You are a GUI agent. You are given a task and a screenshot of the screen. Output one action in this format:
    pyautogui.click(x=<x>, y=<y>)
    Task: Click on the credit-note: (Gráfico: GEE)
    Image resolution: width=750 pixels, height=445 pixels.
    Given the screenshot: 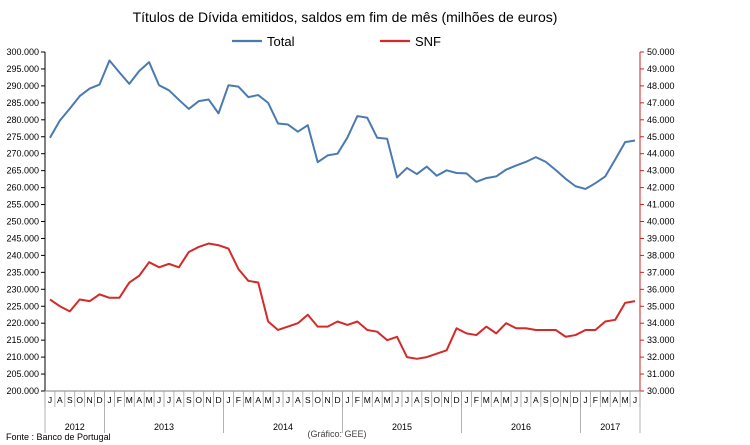 What is the action you would take?
    pyautogui.click(x=336, y=434)
    